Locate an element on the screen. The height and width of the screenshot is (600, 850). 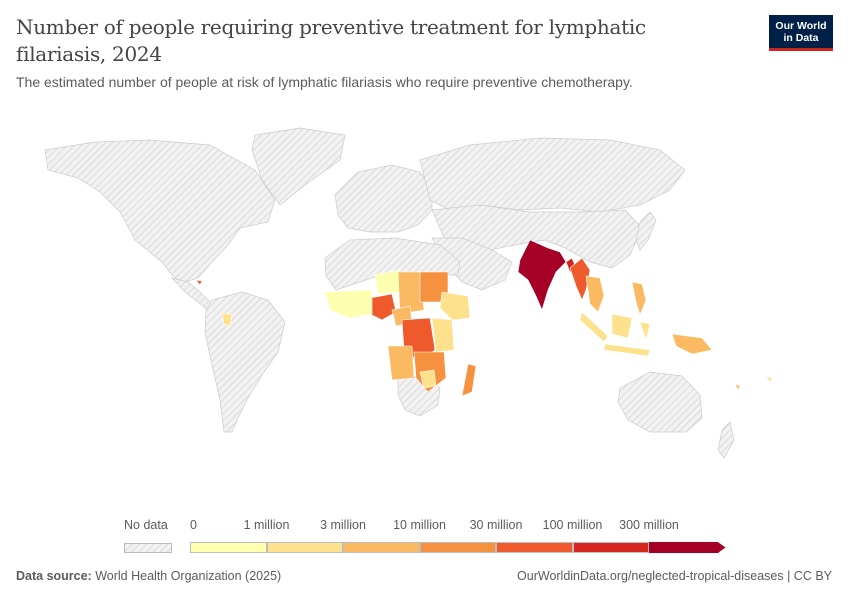
data-source-value: World Health Organization (2025) is located at coordinates (188, 576).